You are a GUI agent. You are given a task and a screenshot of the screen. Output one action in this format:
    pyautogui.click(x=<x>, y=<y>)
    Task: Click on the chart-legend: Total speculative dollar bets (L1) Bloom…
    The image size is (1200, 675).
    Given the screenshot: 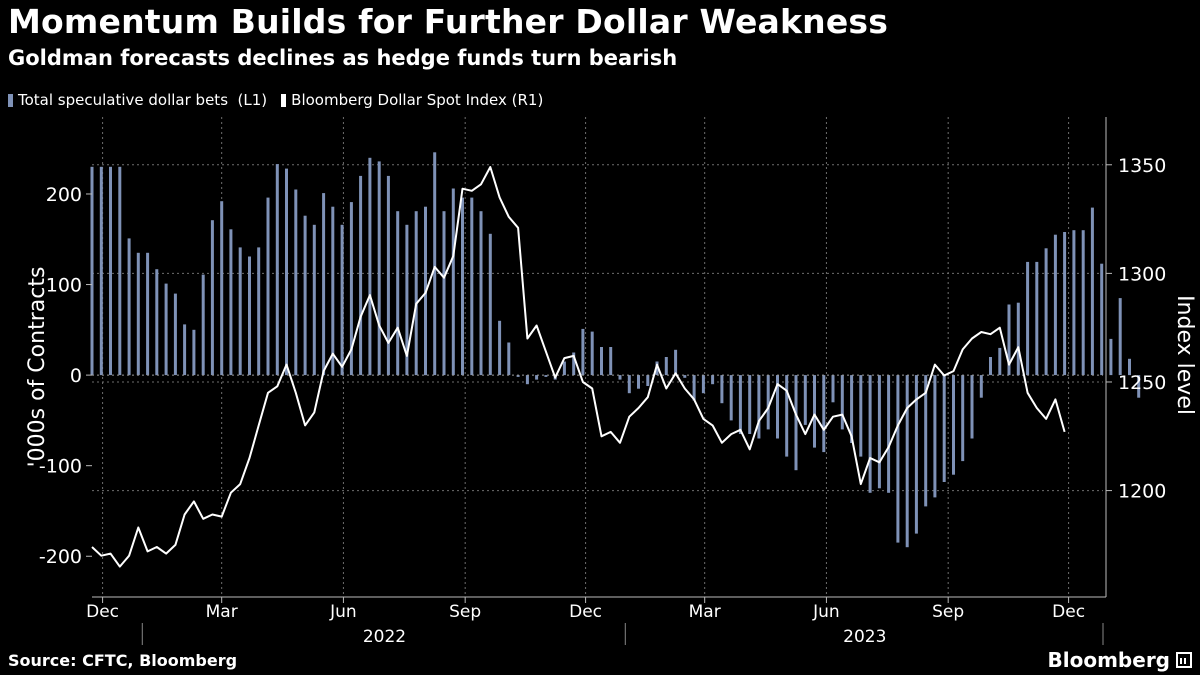 What is the action you would take?
    pyautogui.click(x=275, y=100)
    